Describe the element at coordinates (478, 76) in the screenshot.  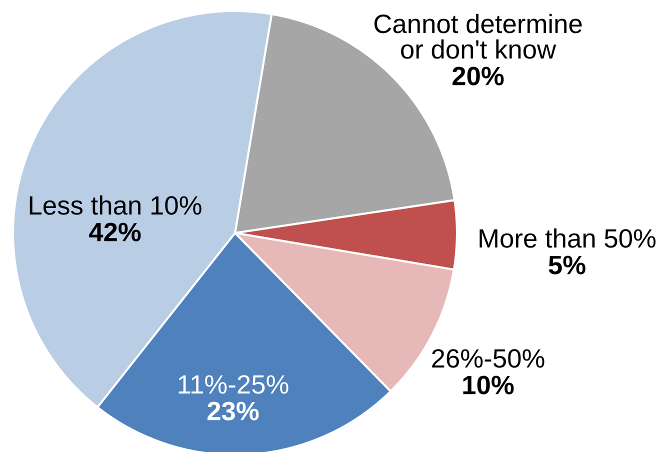
I see `data-label: 20%` at that location.